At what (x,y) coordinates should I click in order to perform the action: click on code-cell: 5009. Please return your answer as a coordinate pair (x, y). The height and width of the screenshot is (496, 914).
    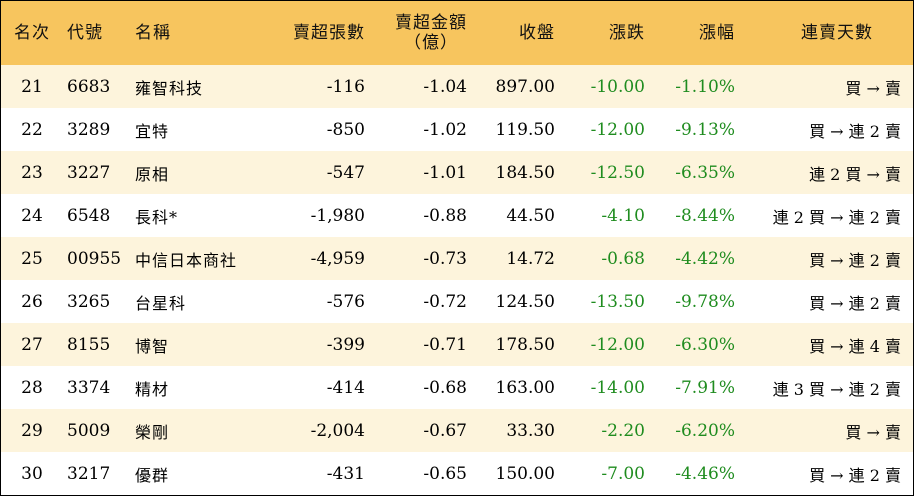
    Looking at the image, I should click on (89, 430).